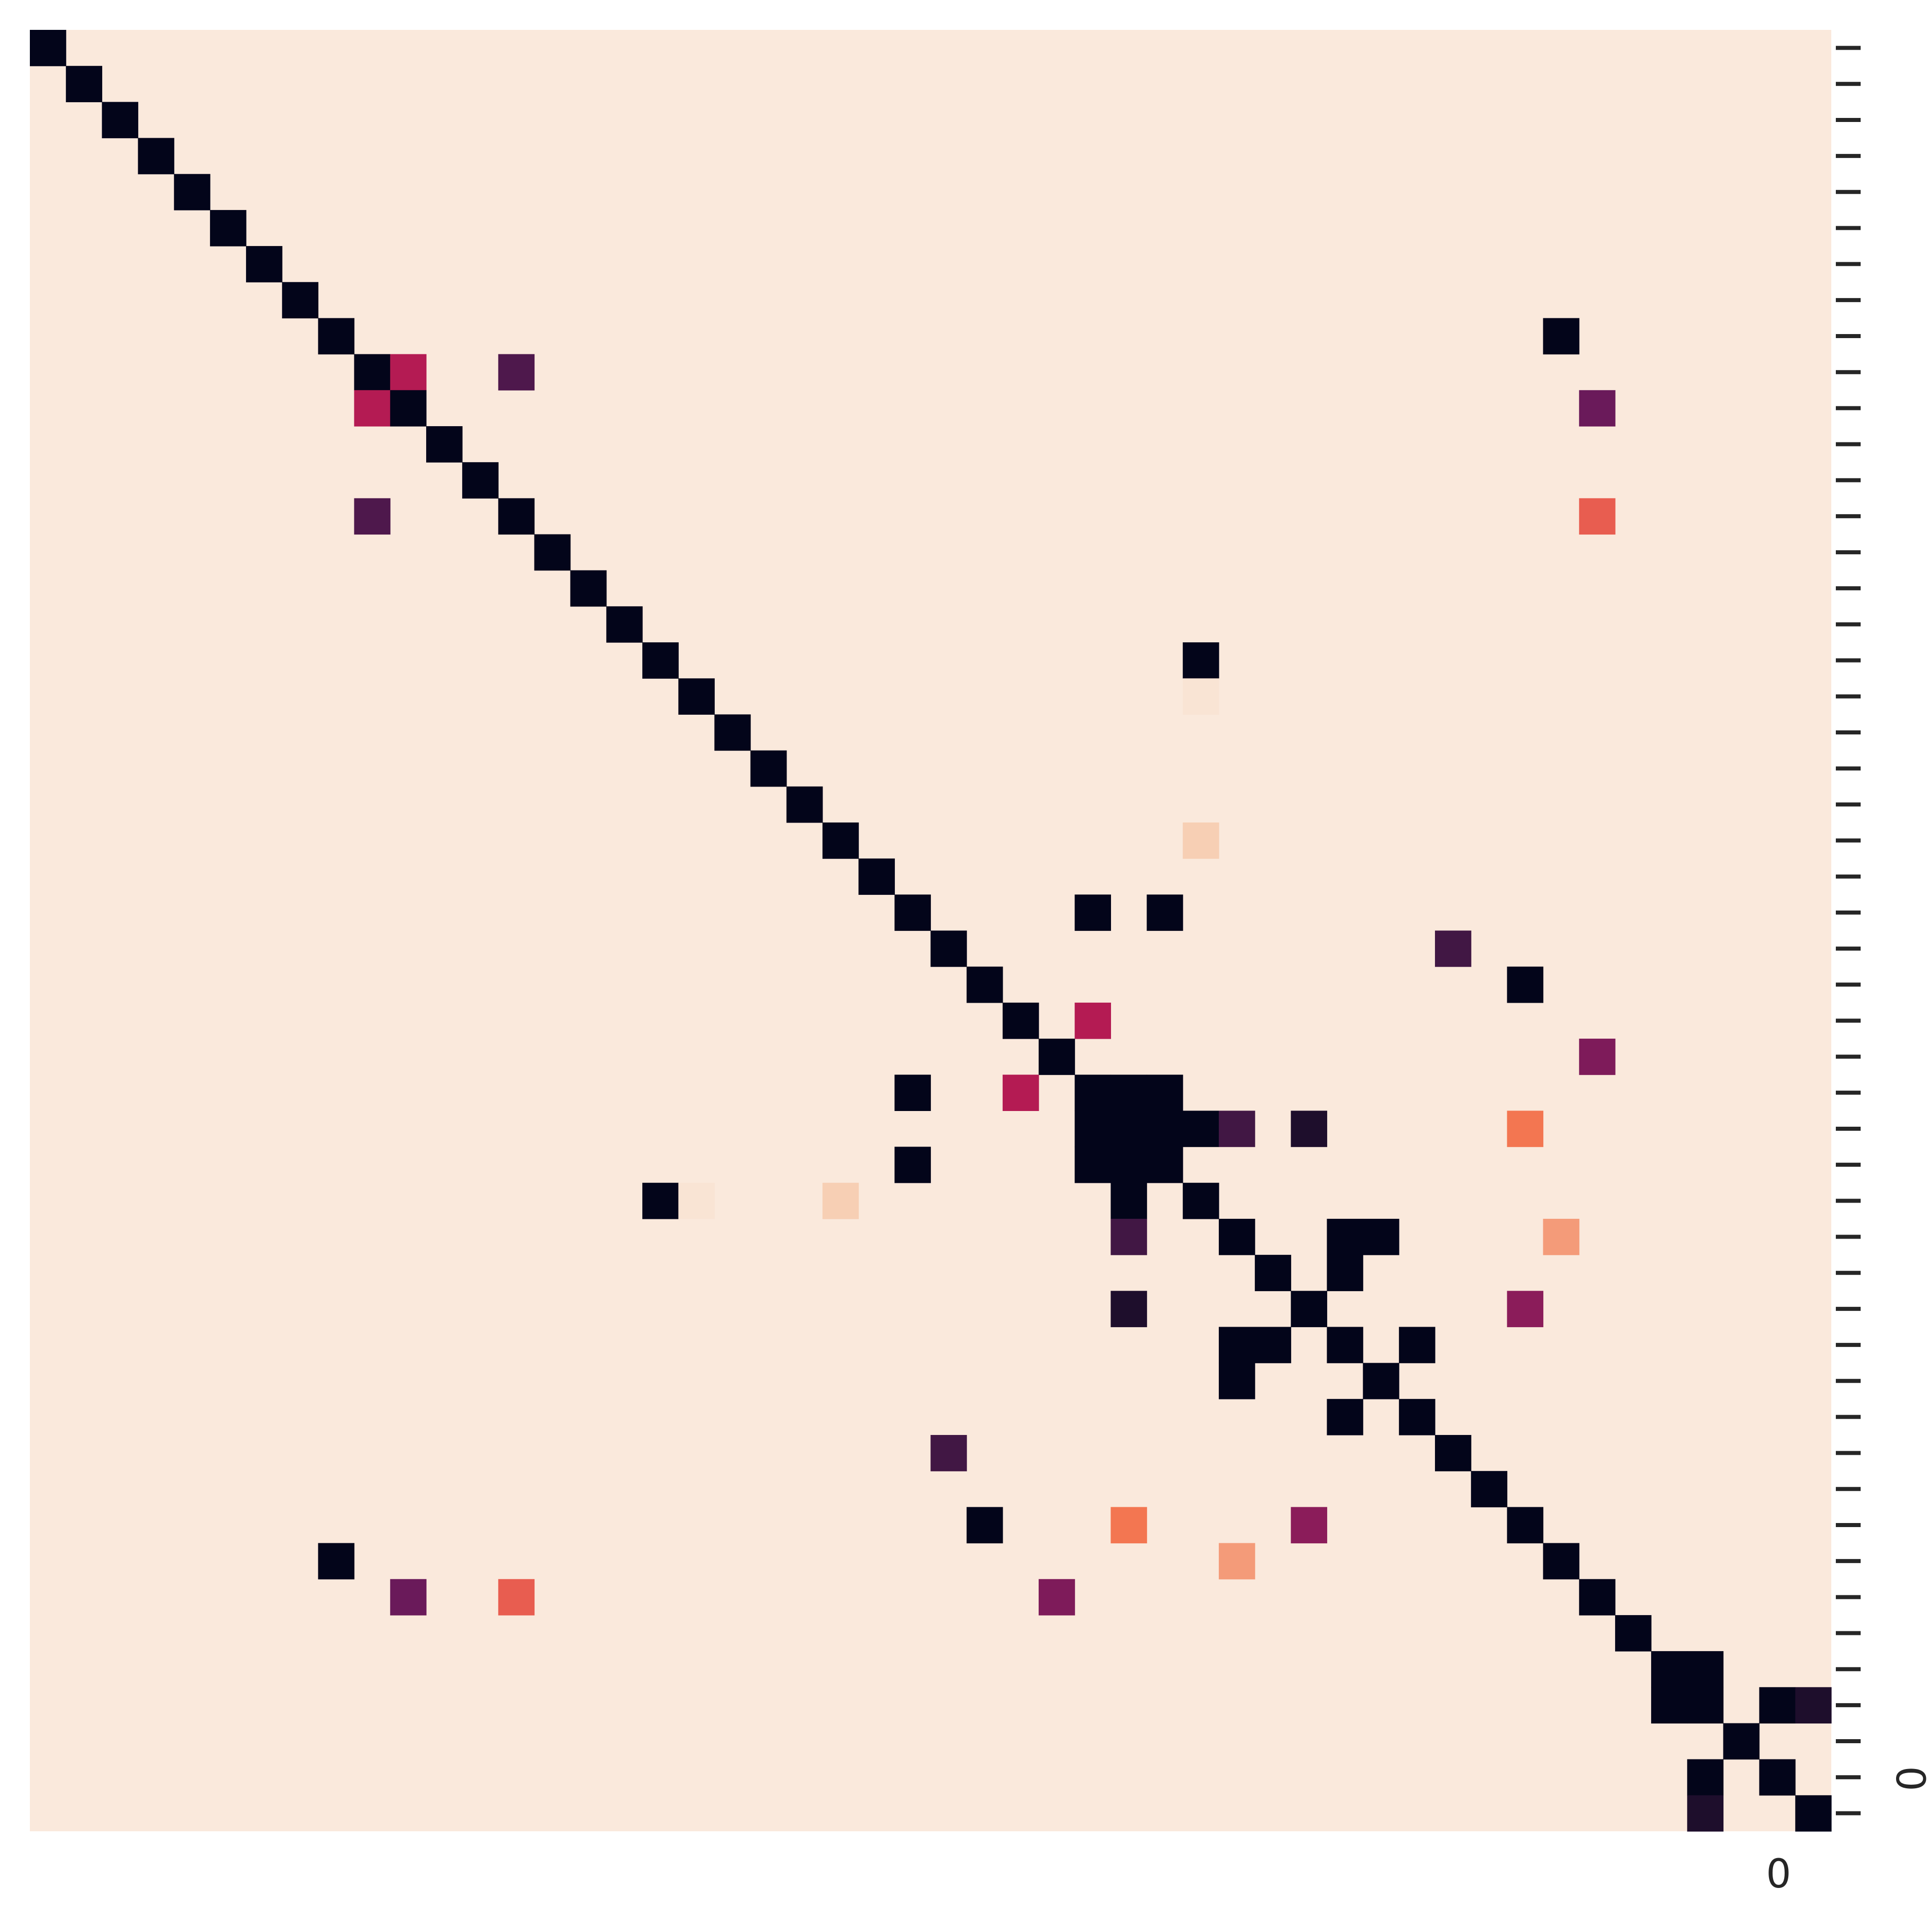 The width and height of the screenshot is (1932, 1932). What do you see at coordinates (1848, 931) in the screenshot?
I see `y-axis-ticks` at bounding box center [1848, 931].